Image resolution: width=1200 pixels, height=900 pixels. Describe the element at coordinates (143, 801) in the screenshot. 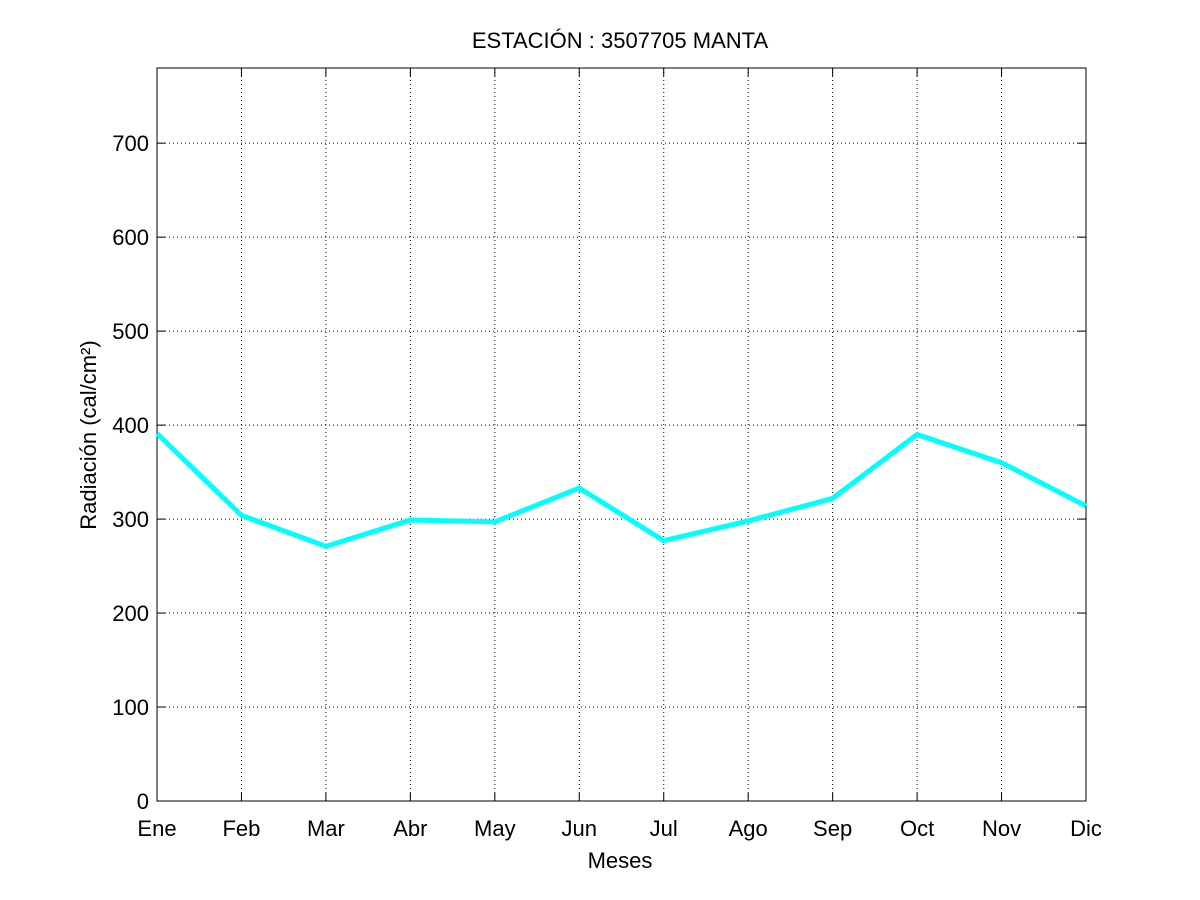

I see `y-tick-label: 0` at that location.